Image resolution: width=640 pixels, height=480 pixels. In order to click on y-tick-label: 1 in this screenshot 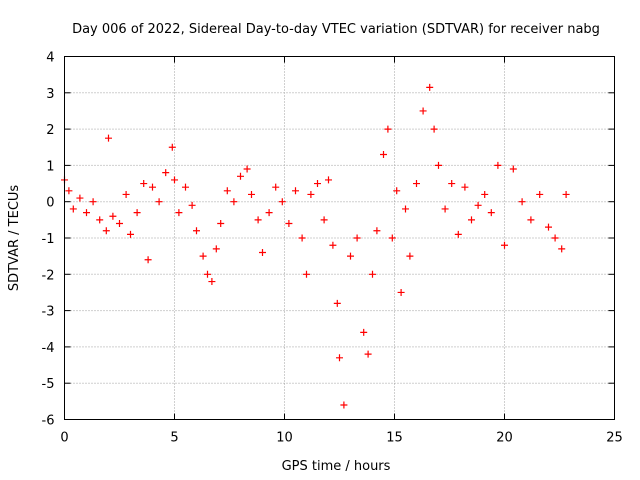, I will do `click(50, 166)`.